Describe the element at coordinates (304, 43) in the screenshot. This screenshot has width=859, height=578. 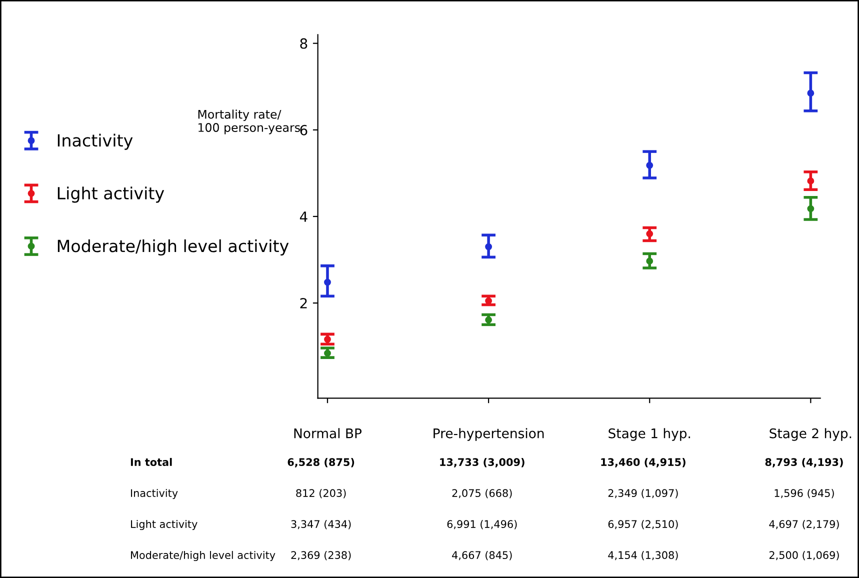
I see `y-tick-label: 8` at that location.